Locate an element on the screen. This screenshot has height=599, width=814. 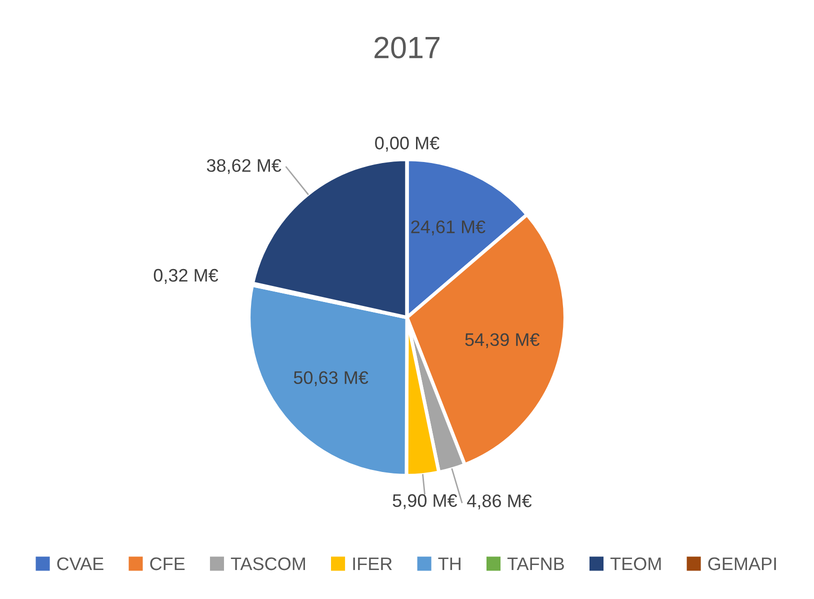
legend-label: GEMAPI is located at coordinates (742, 563).